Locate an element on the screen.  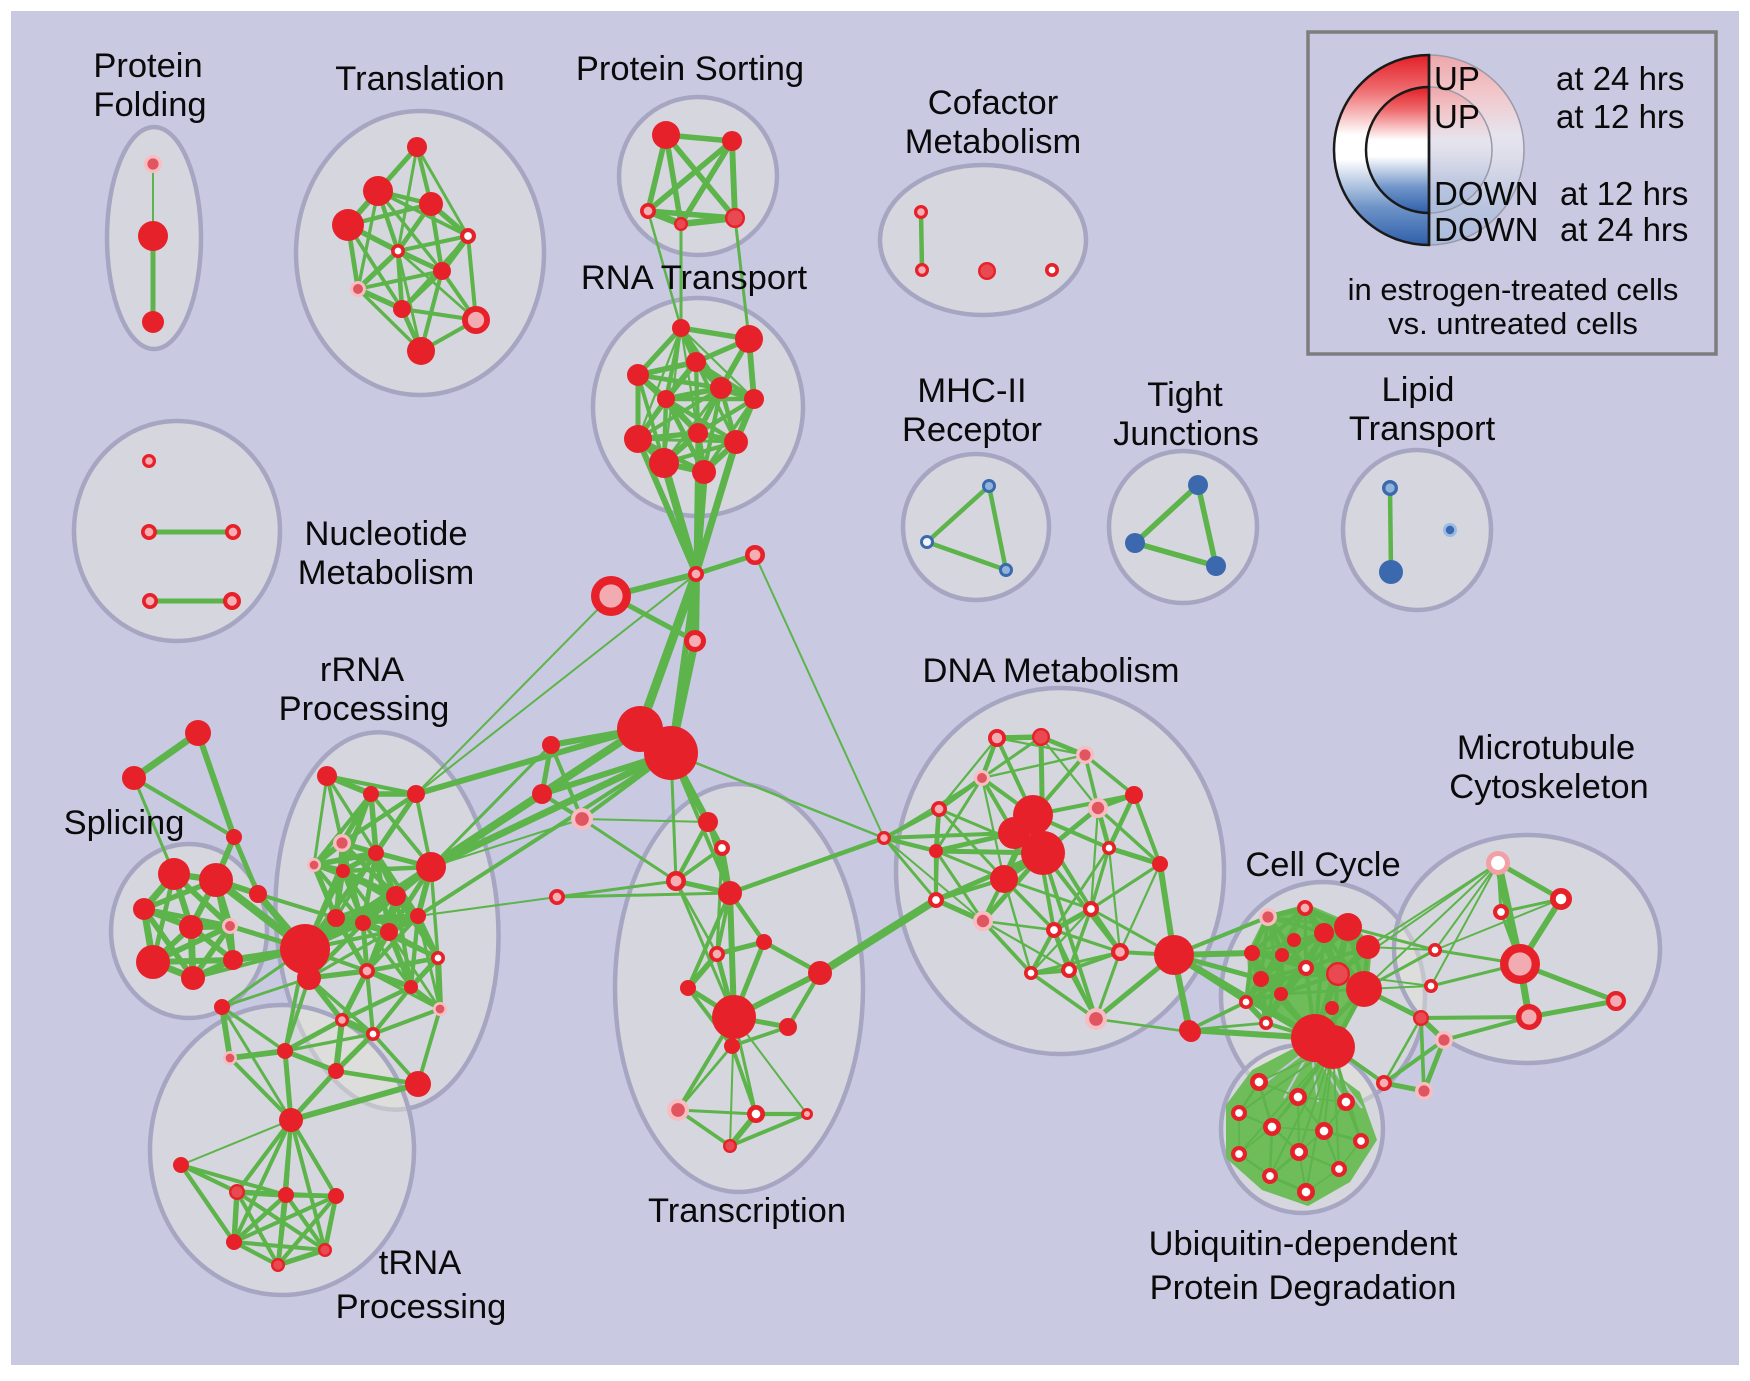
svg-text: MHC-II is located at coordinates (971, 391).